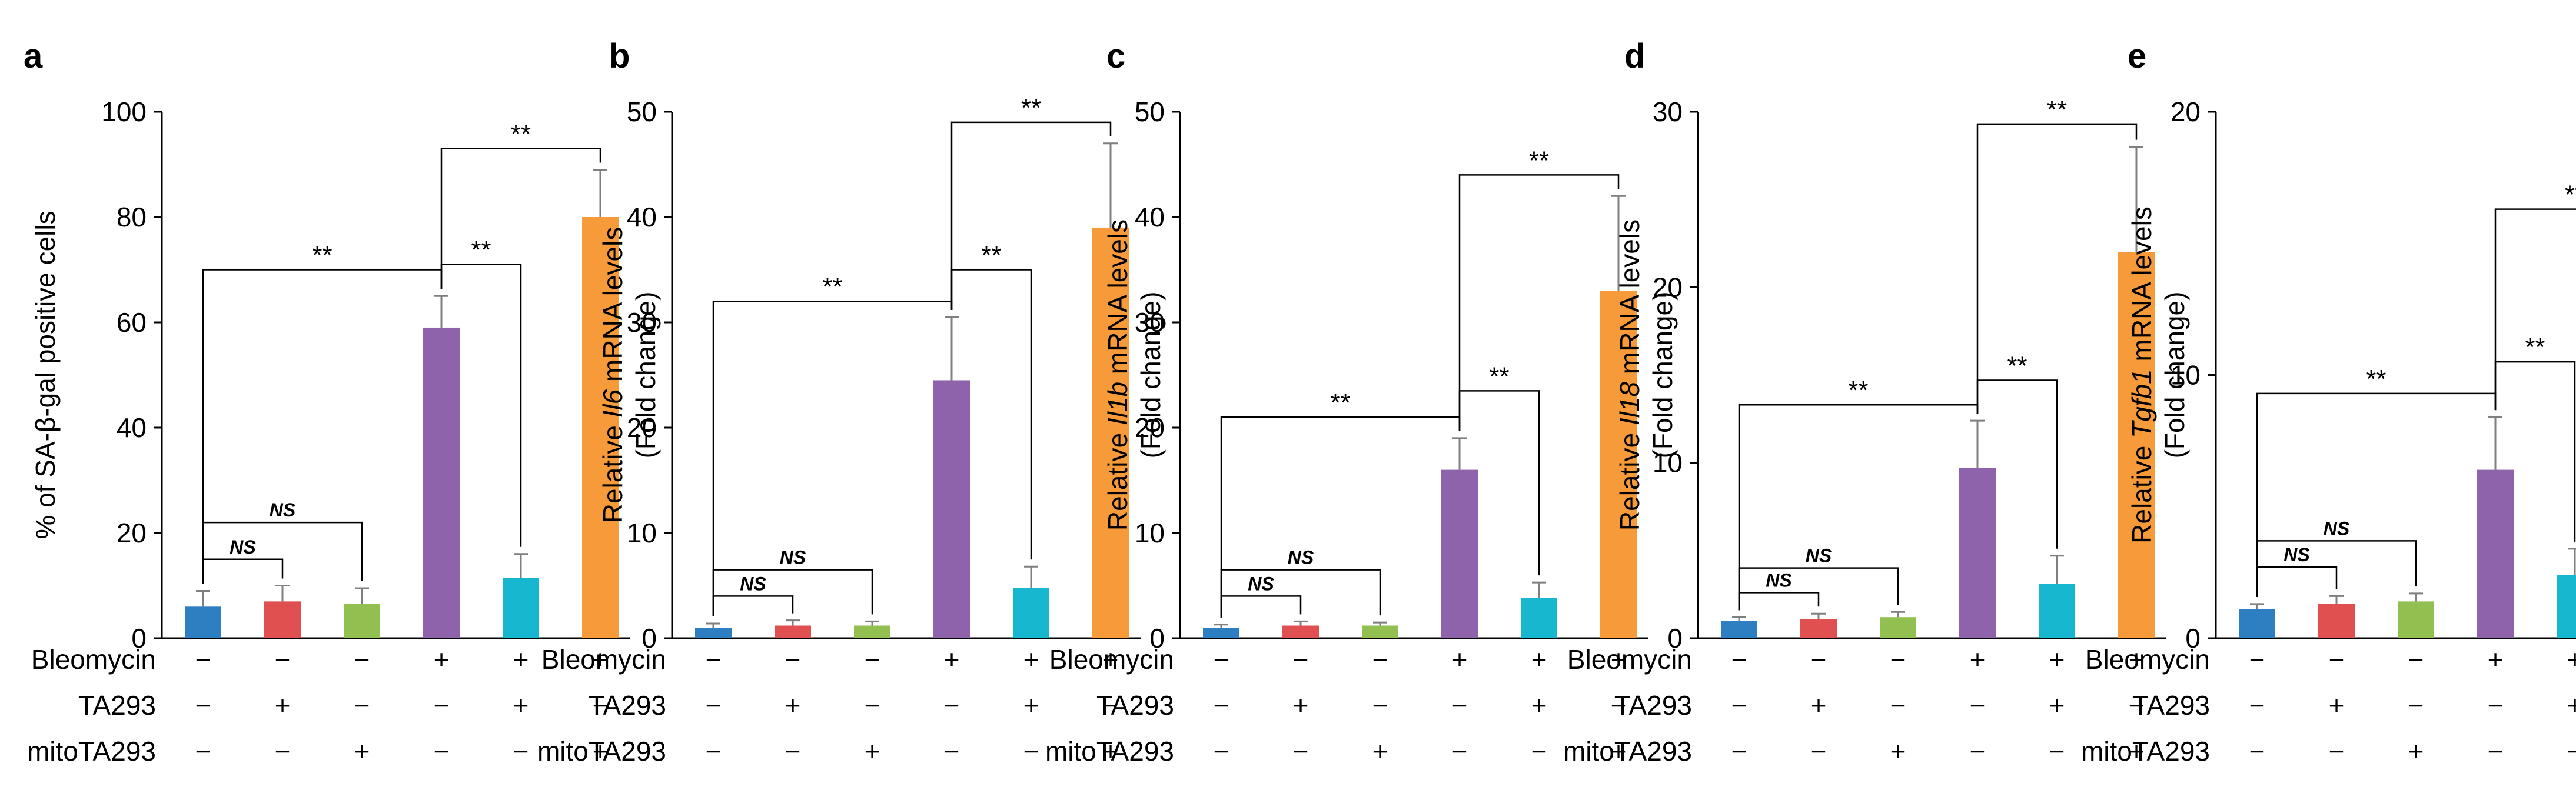 This screenshot has height=800, width=2576. Describe the element at coordinates (132, 322) in the screenshot. I see `y-tick-label: 60` at that location.